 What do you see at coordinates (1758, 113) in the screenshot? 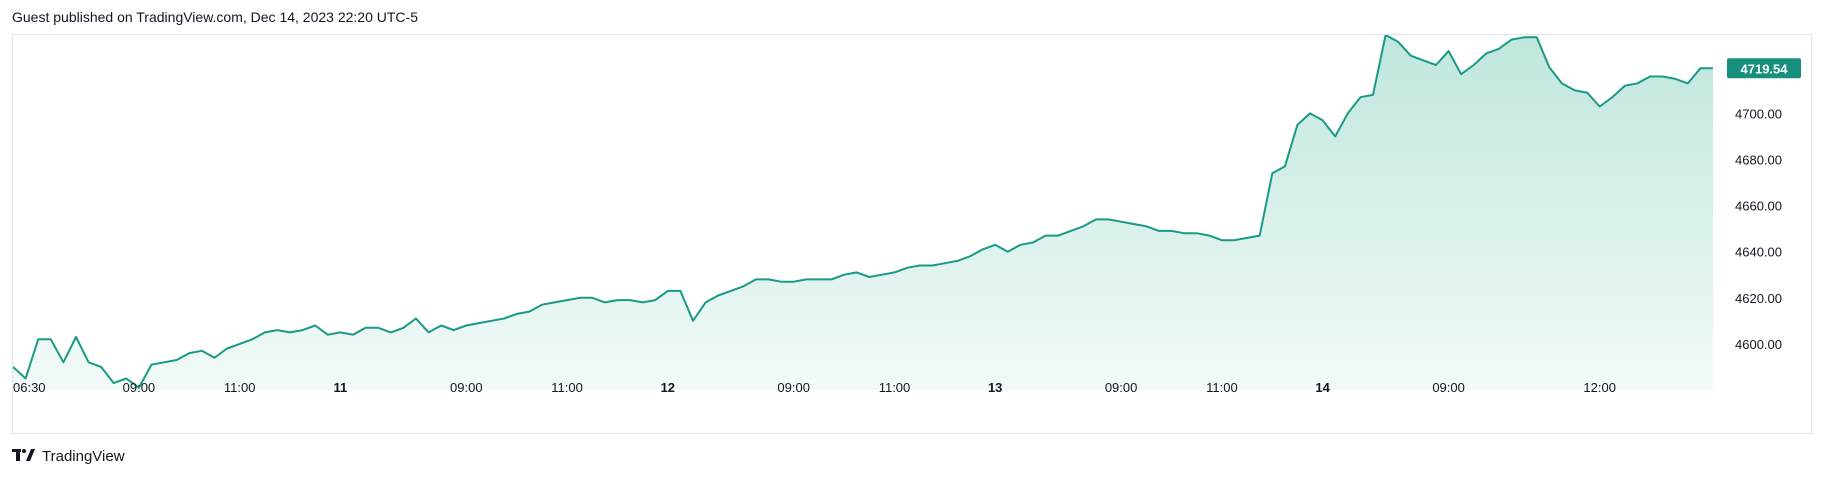
I see `y-tick-label: 4700.00` at bounding box center [1758, 113].